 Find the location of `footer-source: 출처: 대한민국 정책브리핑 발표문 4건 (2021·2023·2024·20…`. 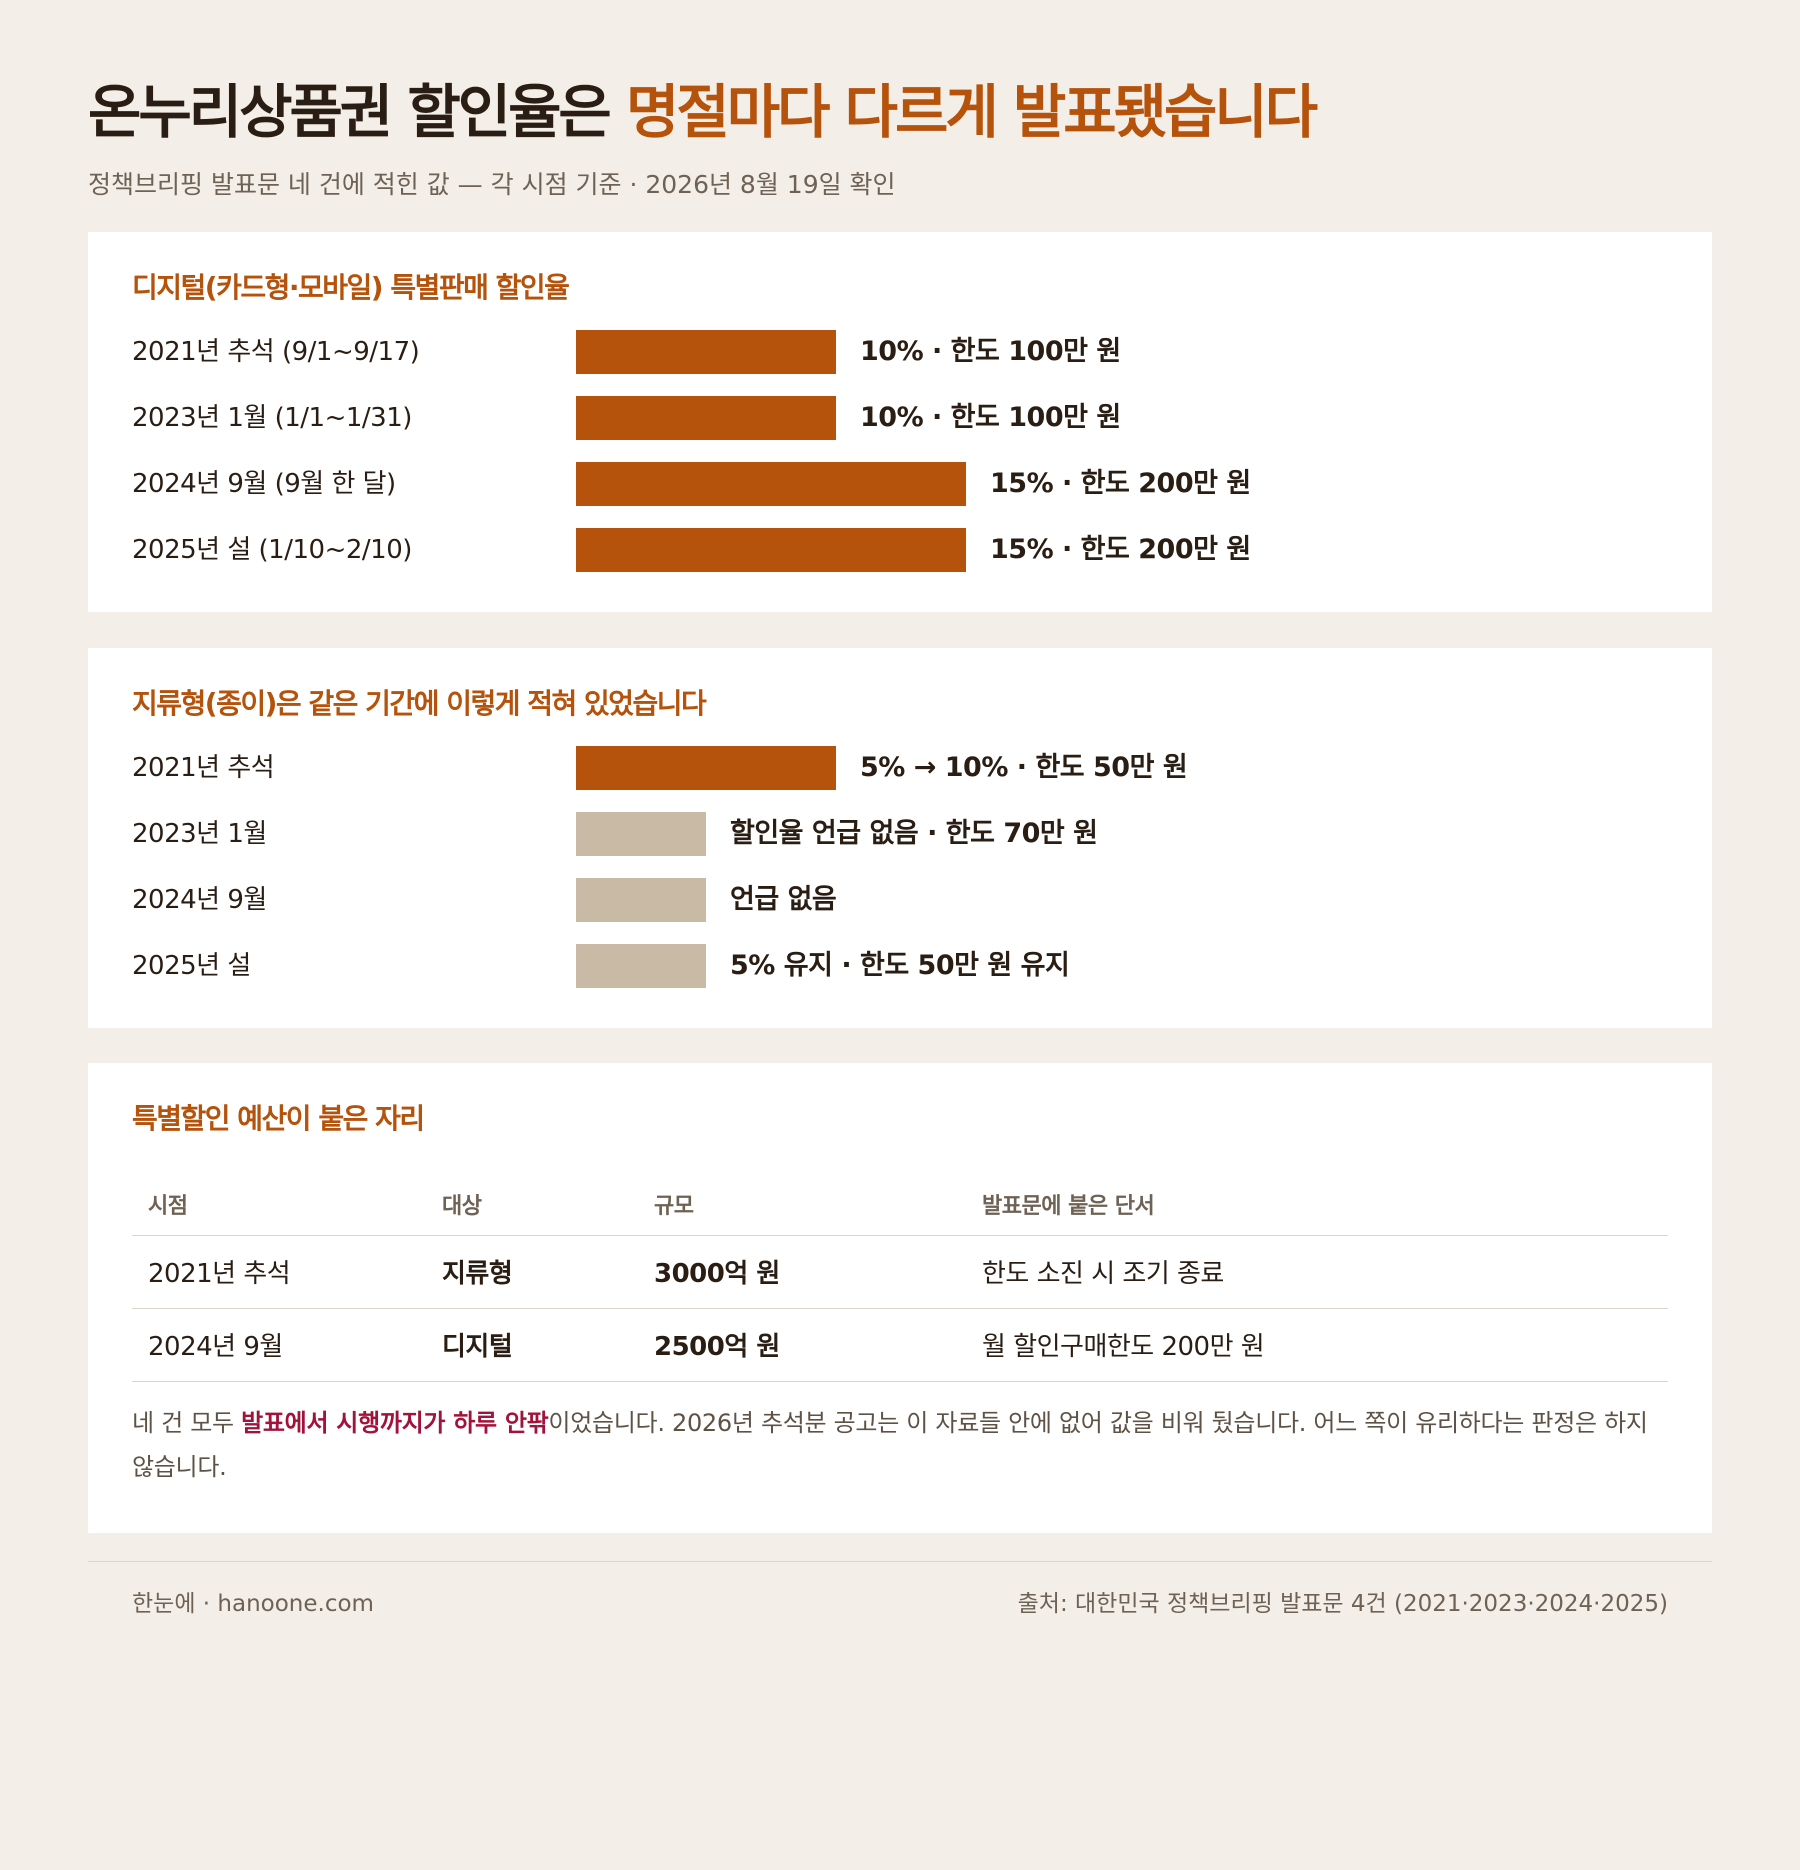

footer-source: 출처: 대한민국 정책브리핑 발표문 4건 (2021·2023·2024·20… is located at coordinates (1342, 1604).